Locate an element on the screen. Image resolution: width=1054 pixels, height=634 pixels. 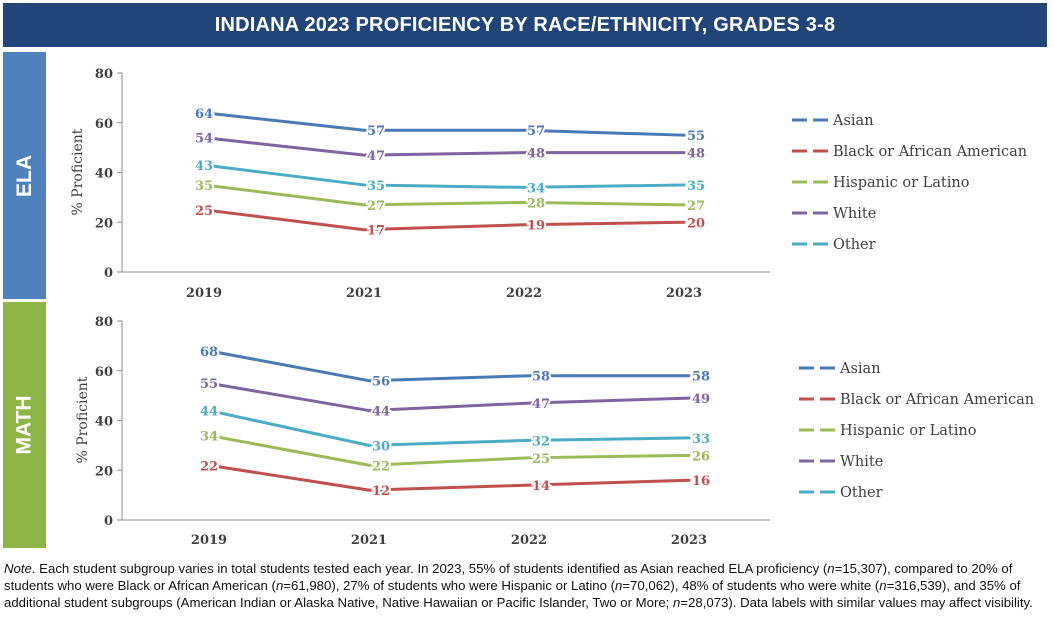
note-n-5: n is located at coordinates (677, 602).